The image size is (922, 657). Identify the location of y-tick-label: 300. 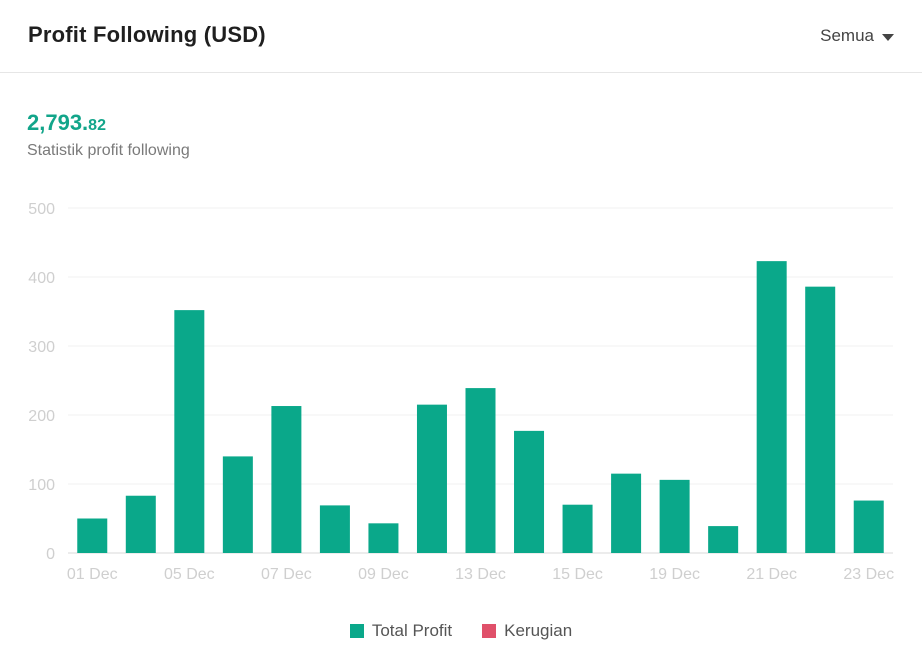
(41, 347).